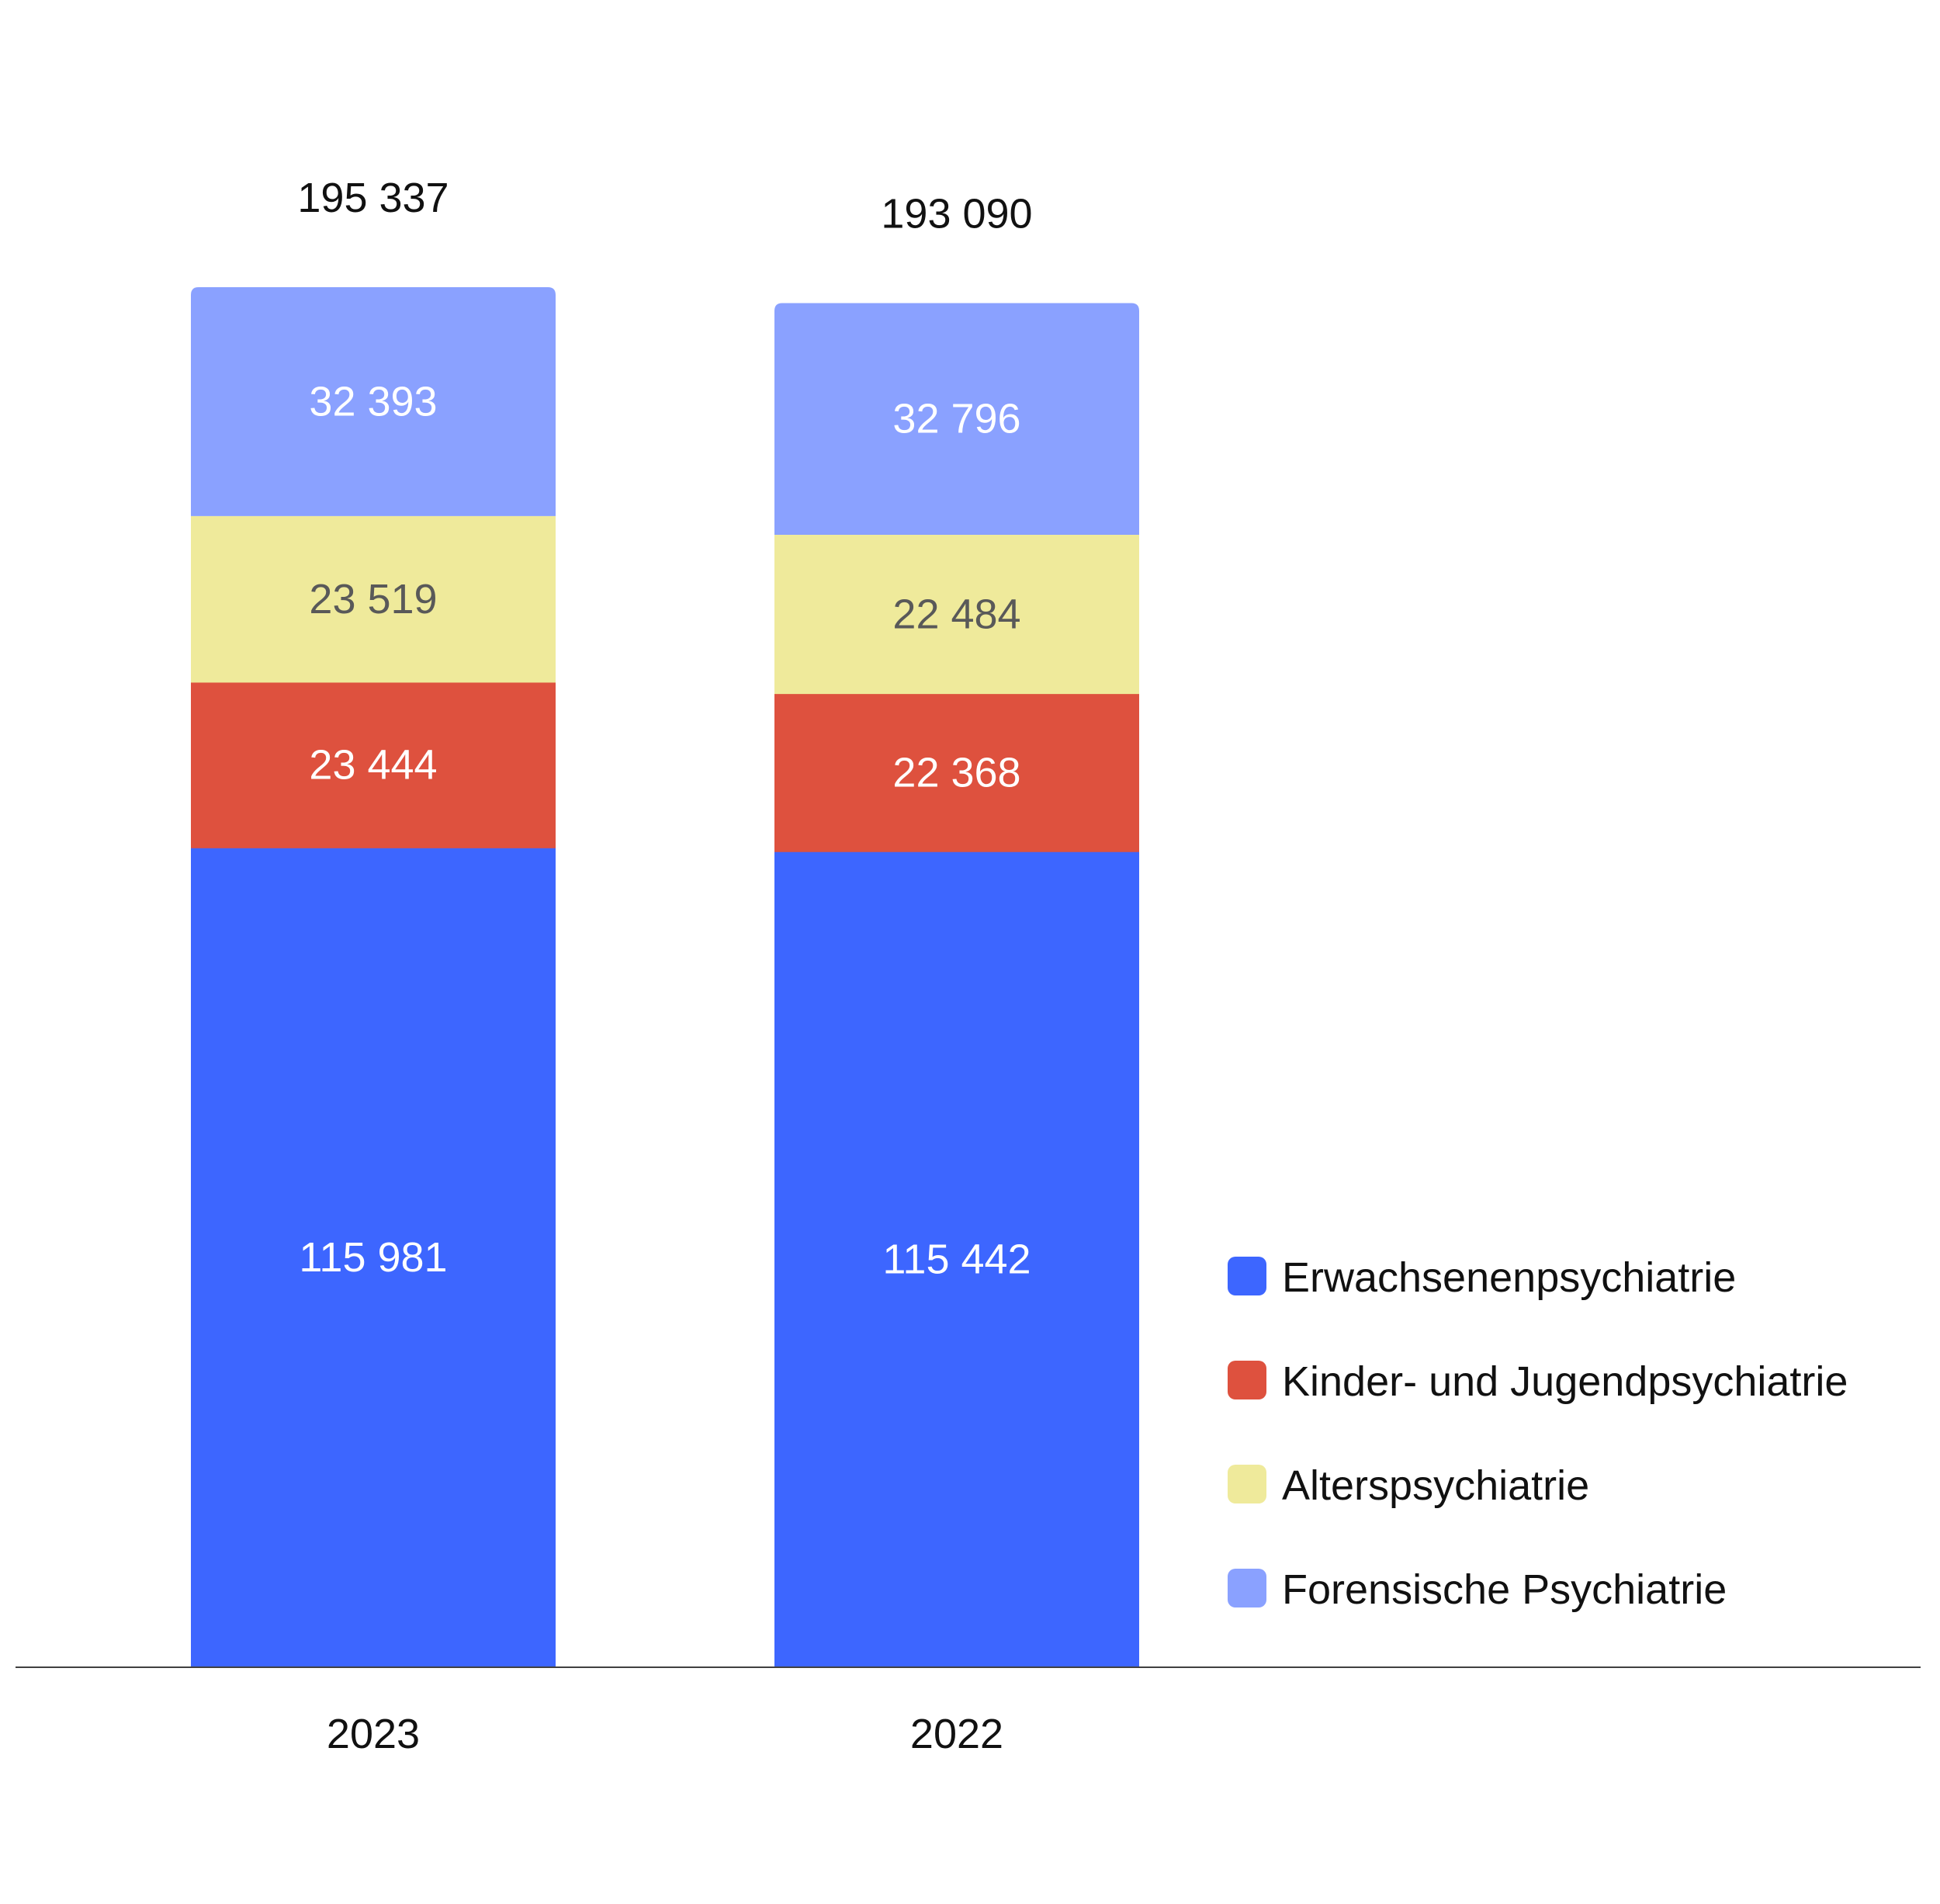 The width and height of the screenshot is (1940, 1904). What do you see at coordinates (1565, 1381) in the screenshot?
I see `legend-label-kinder-und-jugendpsychiatrie: Kinder- und Jugendpsychiatrie` at bounding box center [1565, 1381].